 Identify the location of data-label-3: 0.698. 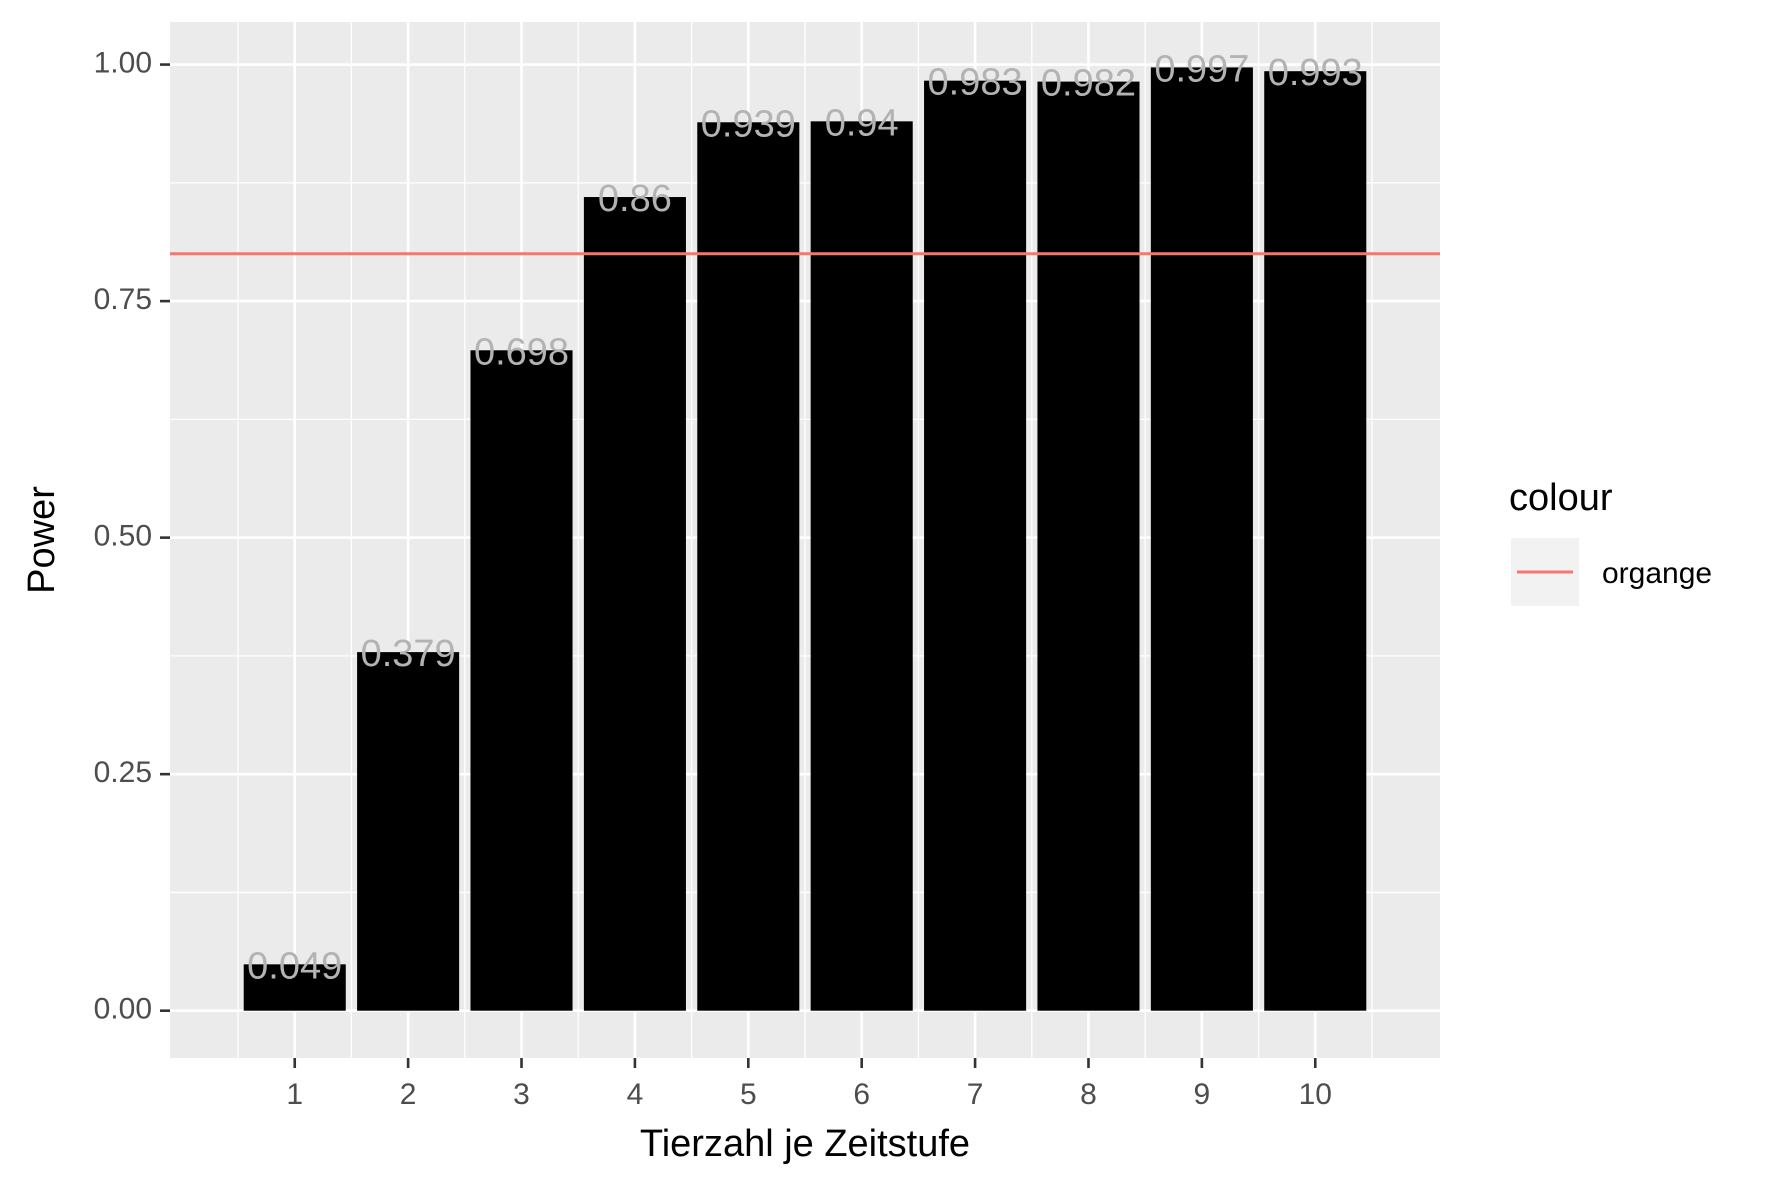
(521, 352).